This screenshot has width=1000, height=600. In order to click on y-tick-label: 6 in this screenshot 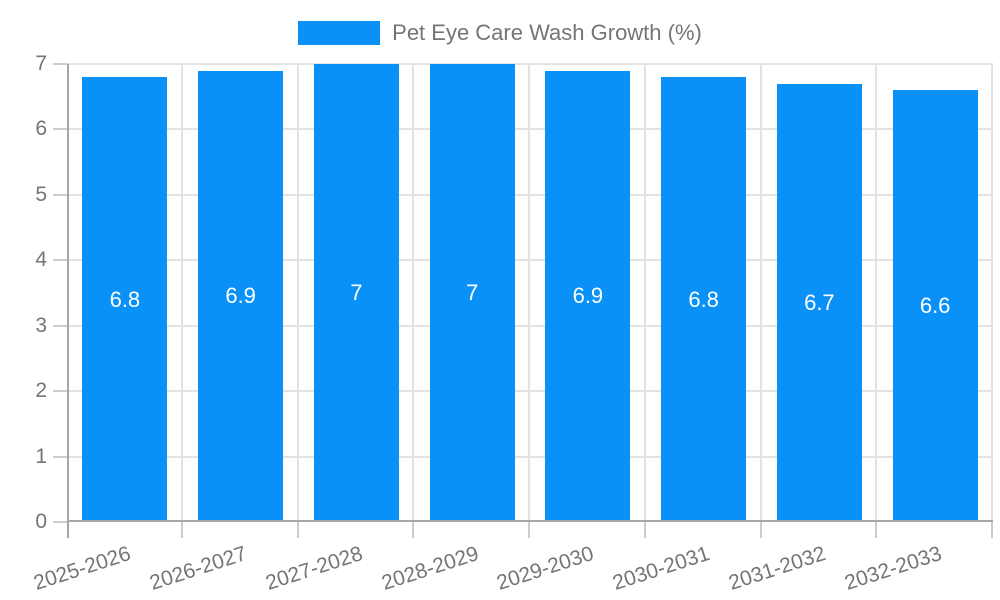, I will do `click(41, 129)`.